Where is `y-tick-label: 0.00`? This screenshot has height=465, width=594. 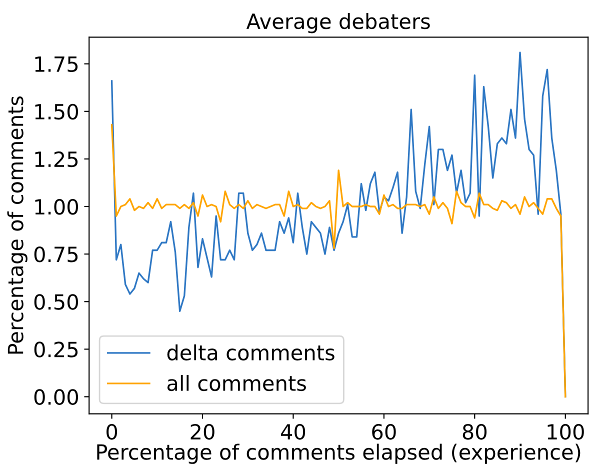
y-tick-label: 0.00 is located at coordinates (56, 397).